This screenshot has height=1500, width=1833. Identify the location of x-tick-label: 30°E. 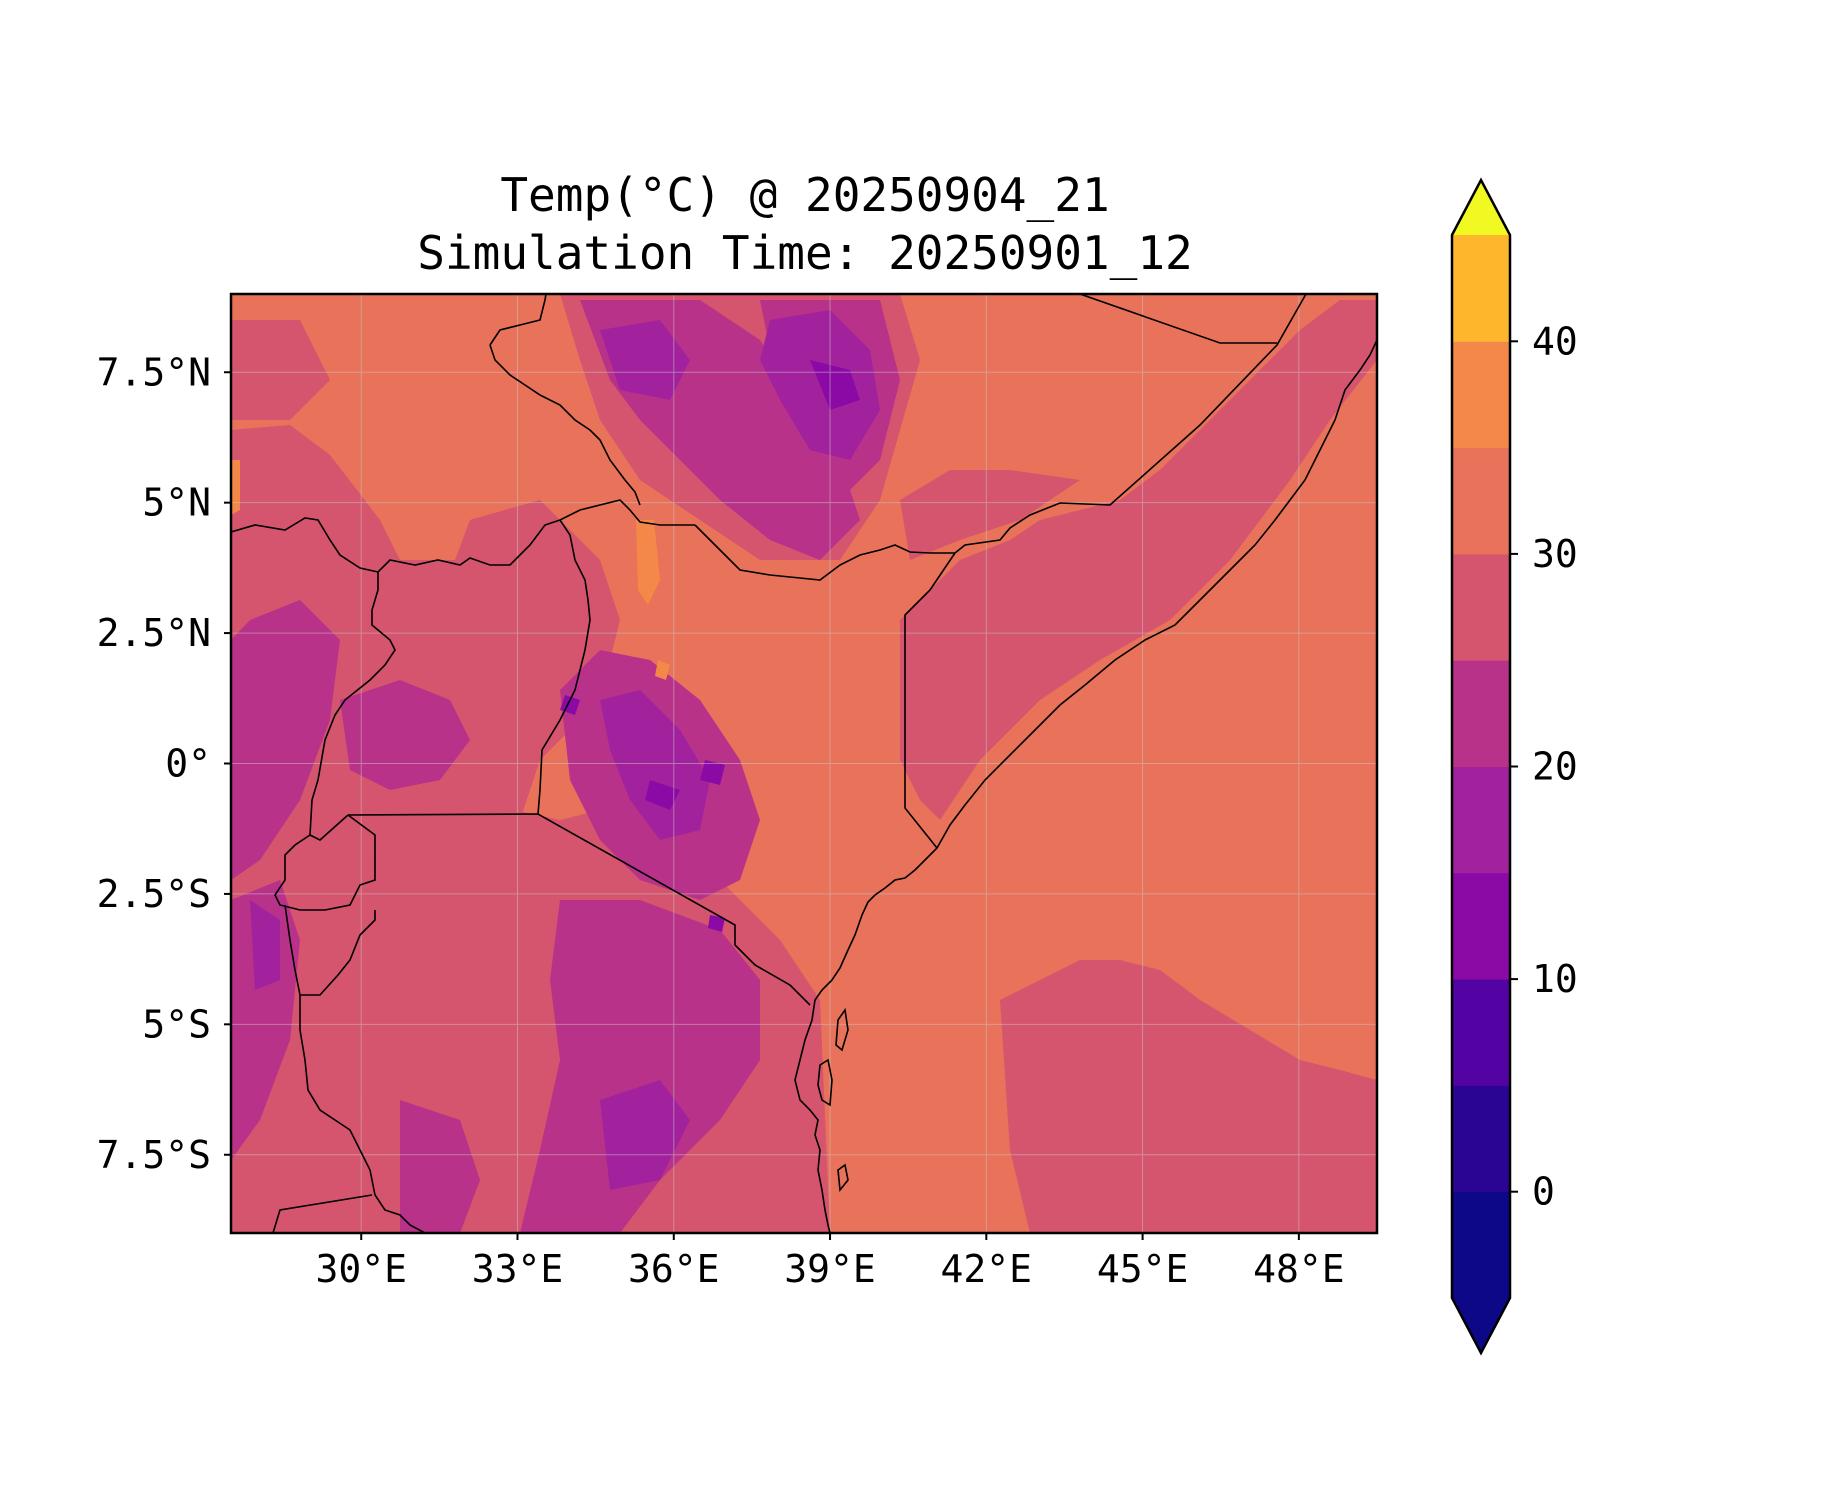
(361, 1269).